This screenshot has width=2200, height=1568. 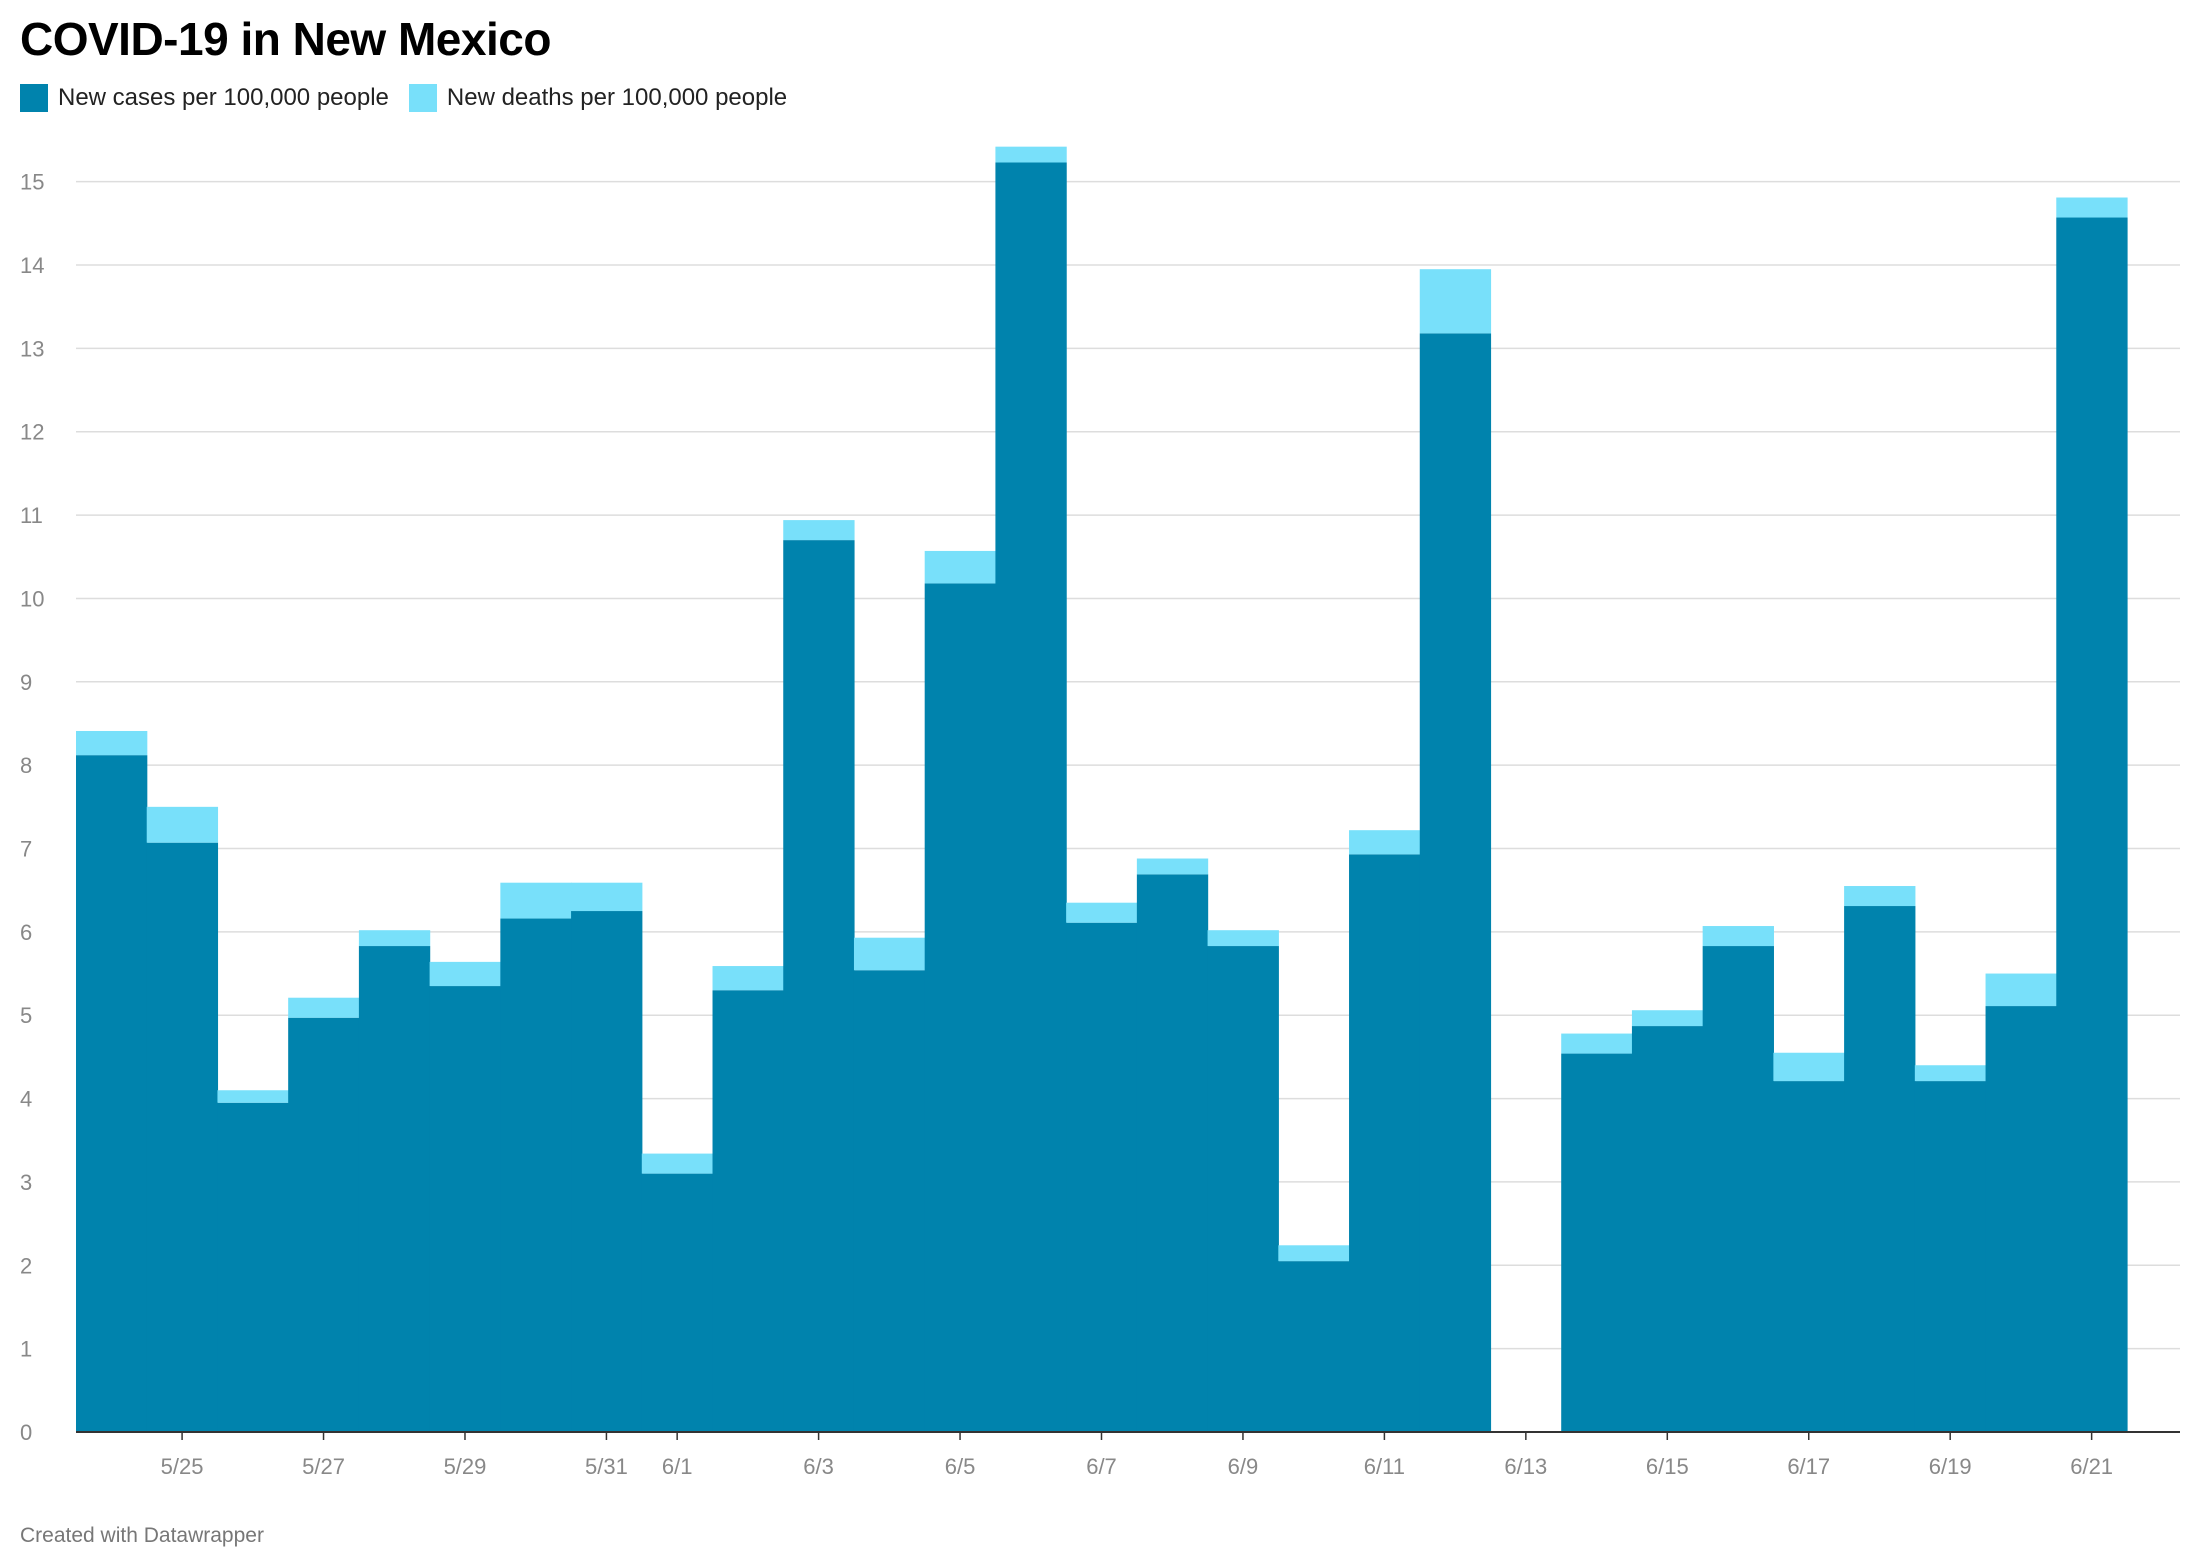 What do you see at coordinates (26, 849) in the screenshot?
I see `y-tick-label: 7` at bounding box center [26, 849].